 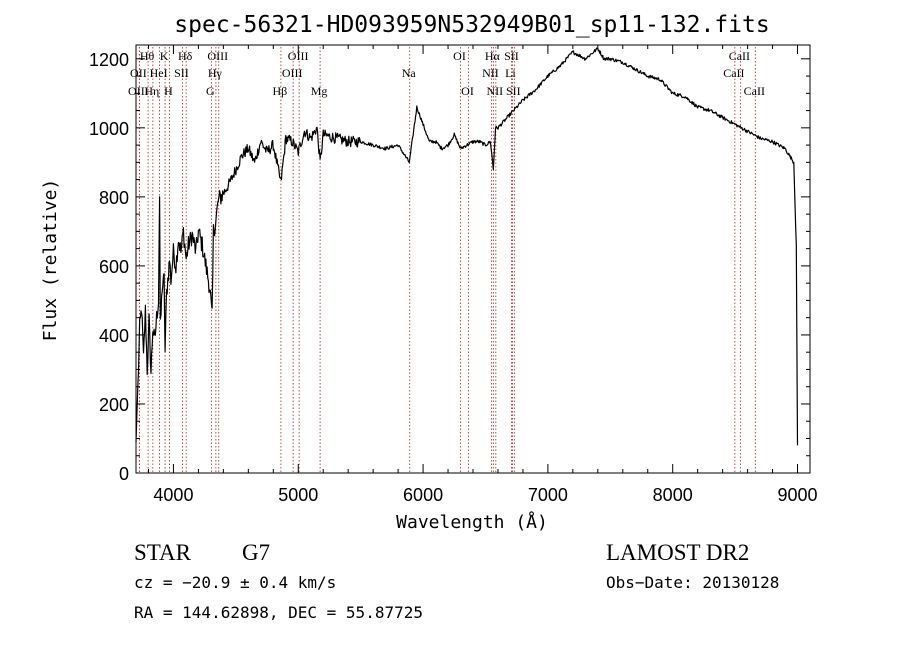 What do you see at coordinates (677, 552) in the screenshot?
I see `survey-name: LAMOST DR2` at bounding box center [677, 552].